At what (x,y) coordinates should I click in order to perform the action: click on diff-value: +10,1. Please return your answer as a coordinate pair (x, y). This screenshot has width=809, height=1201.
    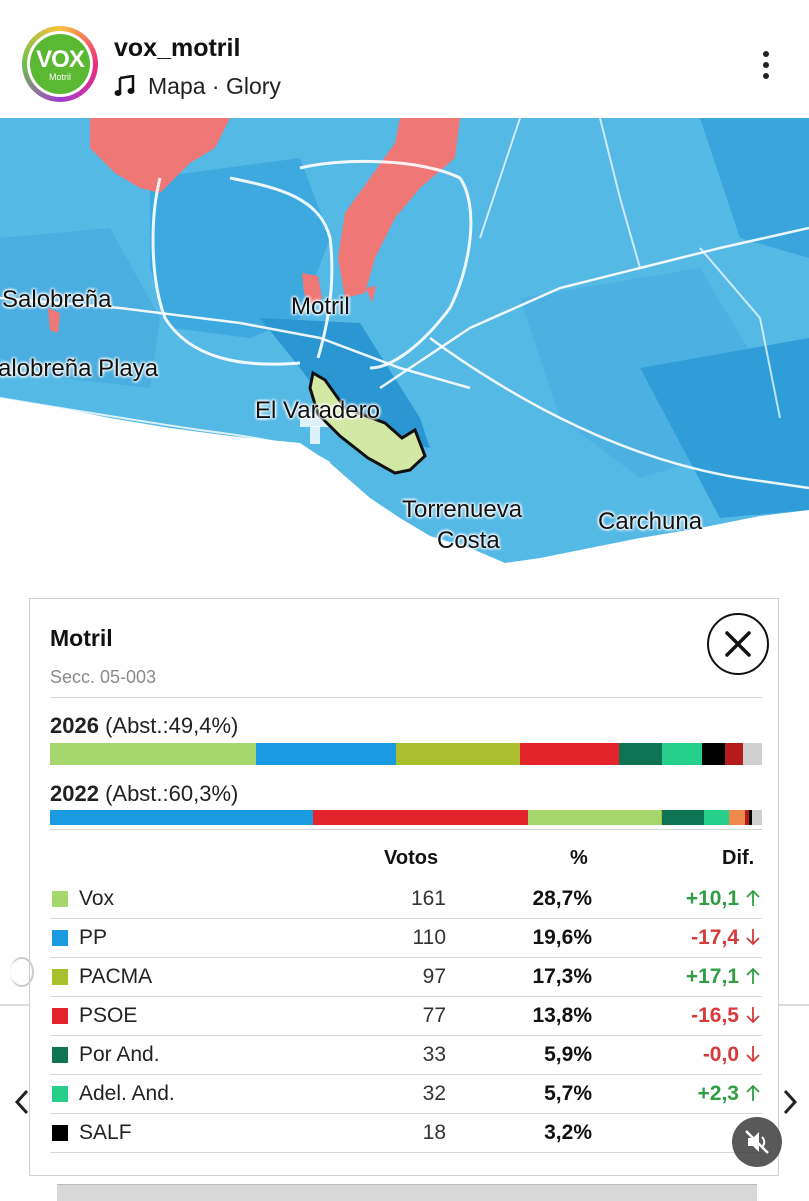
    Looking at the image, I should click on (724, 899).